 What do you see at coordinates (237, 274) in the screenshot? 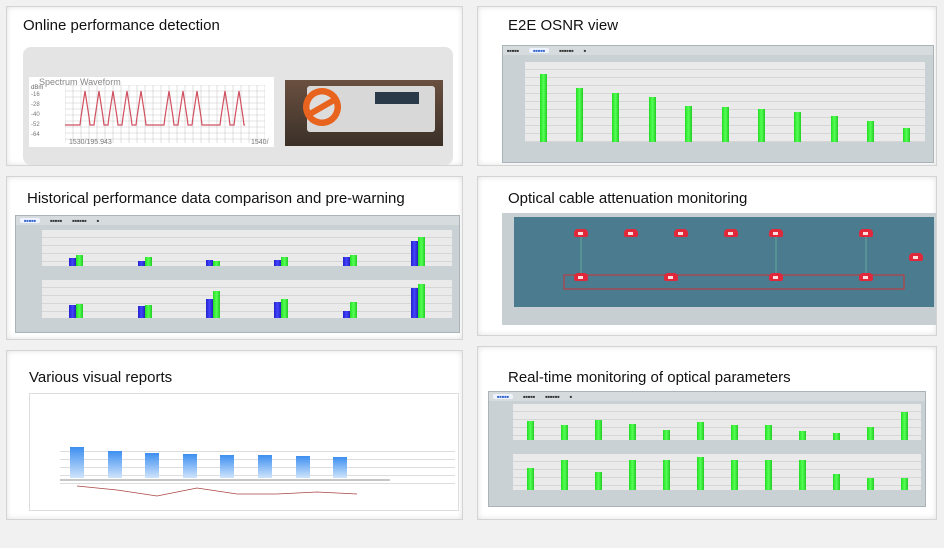
I see `historical-chart-window: ■■■■■ ■■■■■ ■■■■■■ ■` at bounding box center [237, 274].